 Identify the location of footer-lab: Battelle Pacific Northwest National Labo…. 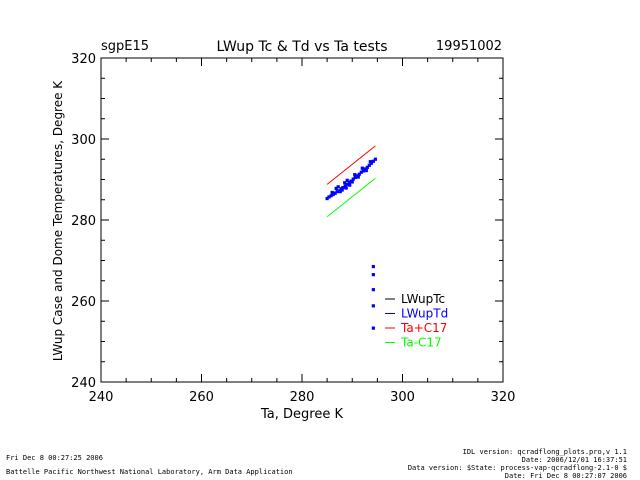
(149, 472).